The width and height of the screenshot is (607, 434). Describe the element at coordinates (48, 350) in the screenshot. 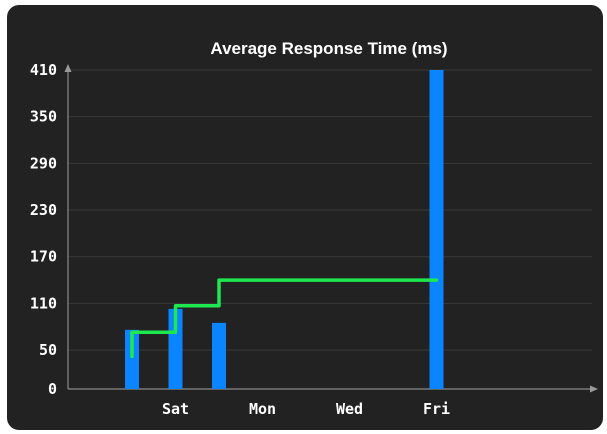

I see `y-tick-label: 50` at that location.